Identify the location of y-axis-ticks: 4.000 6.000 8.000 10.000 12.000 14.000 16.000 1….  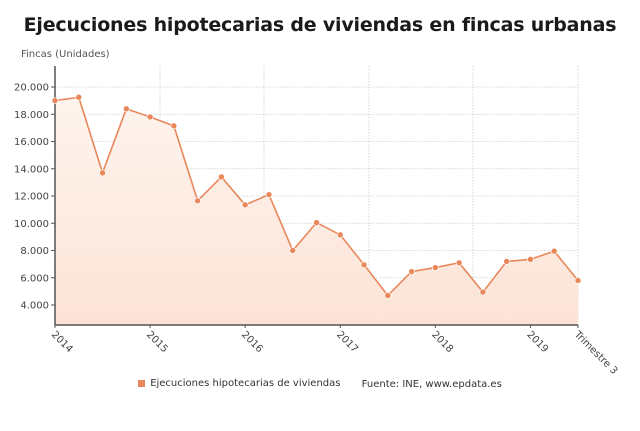
(34, 197).